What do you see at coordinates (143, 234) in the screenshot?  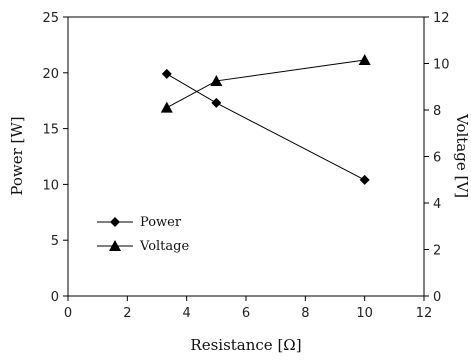 I see `legend: Power Voltage` at bounding box center [143, 234].